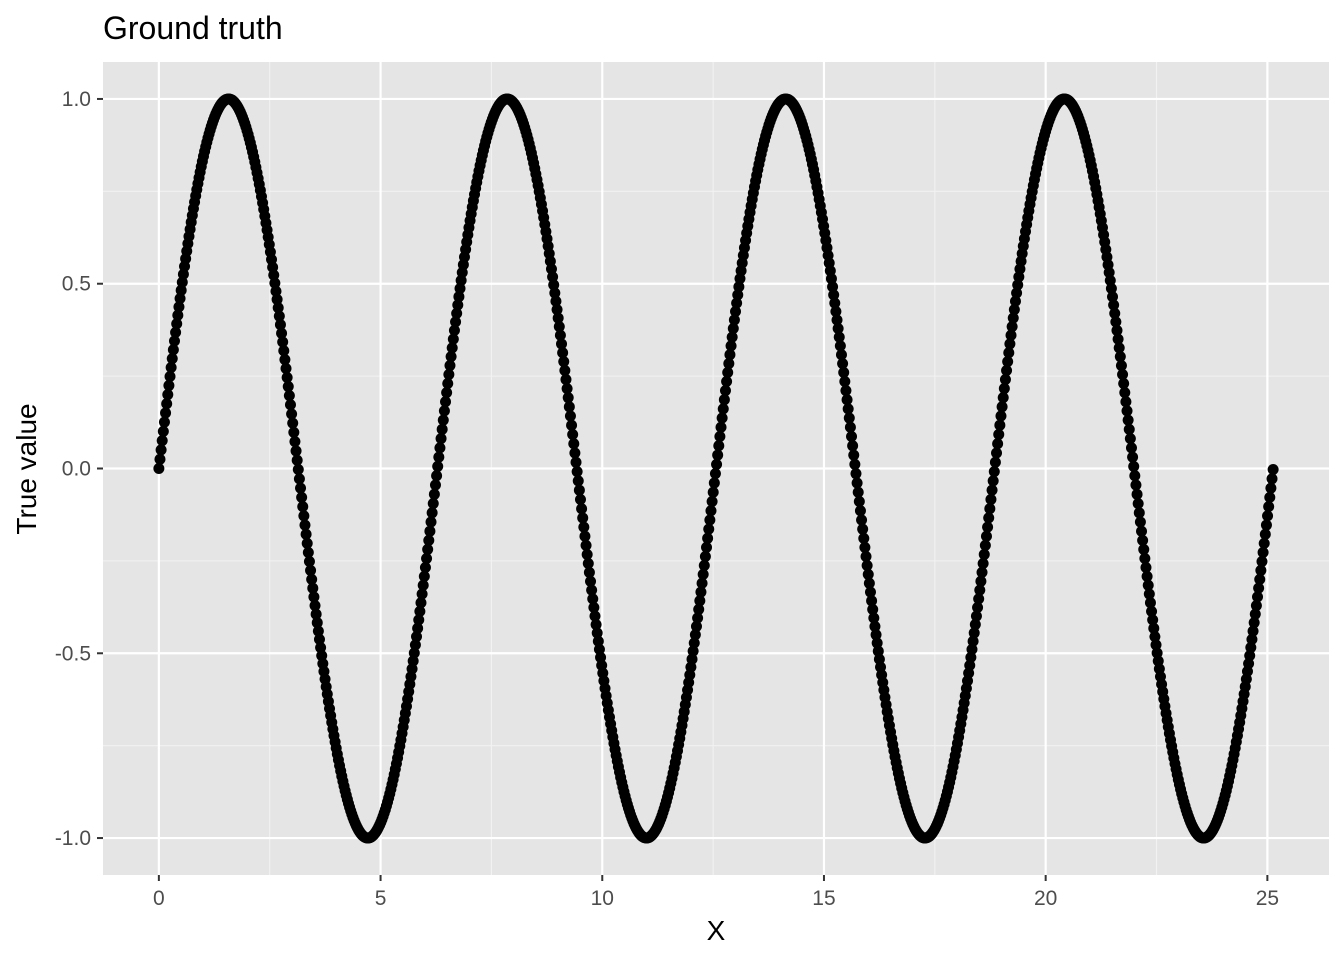 This screenshot has width=1344, height=960. What do you see at coordinates (73, 653) in the screenshot?
I see `y-tick-label: -0.5` at bounding box center [73, 653].